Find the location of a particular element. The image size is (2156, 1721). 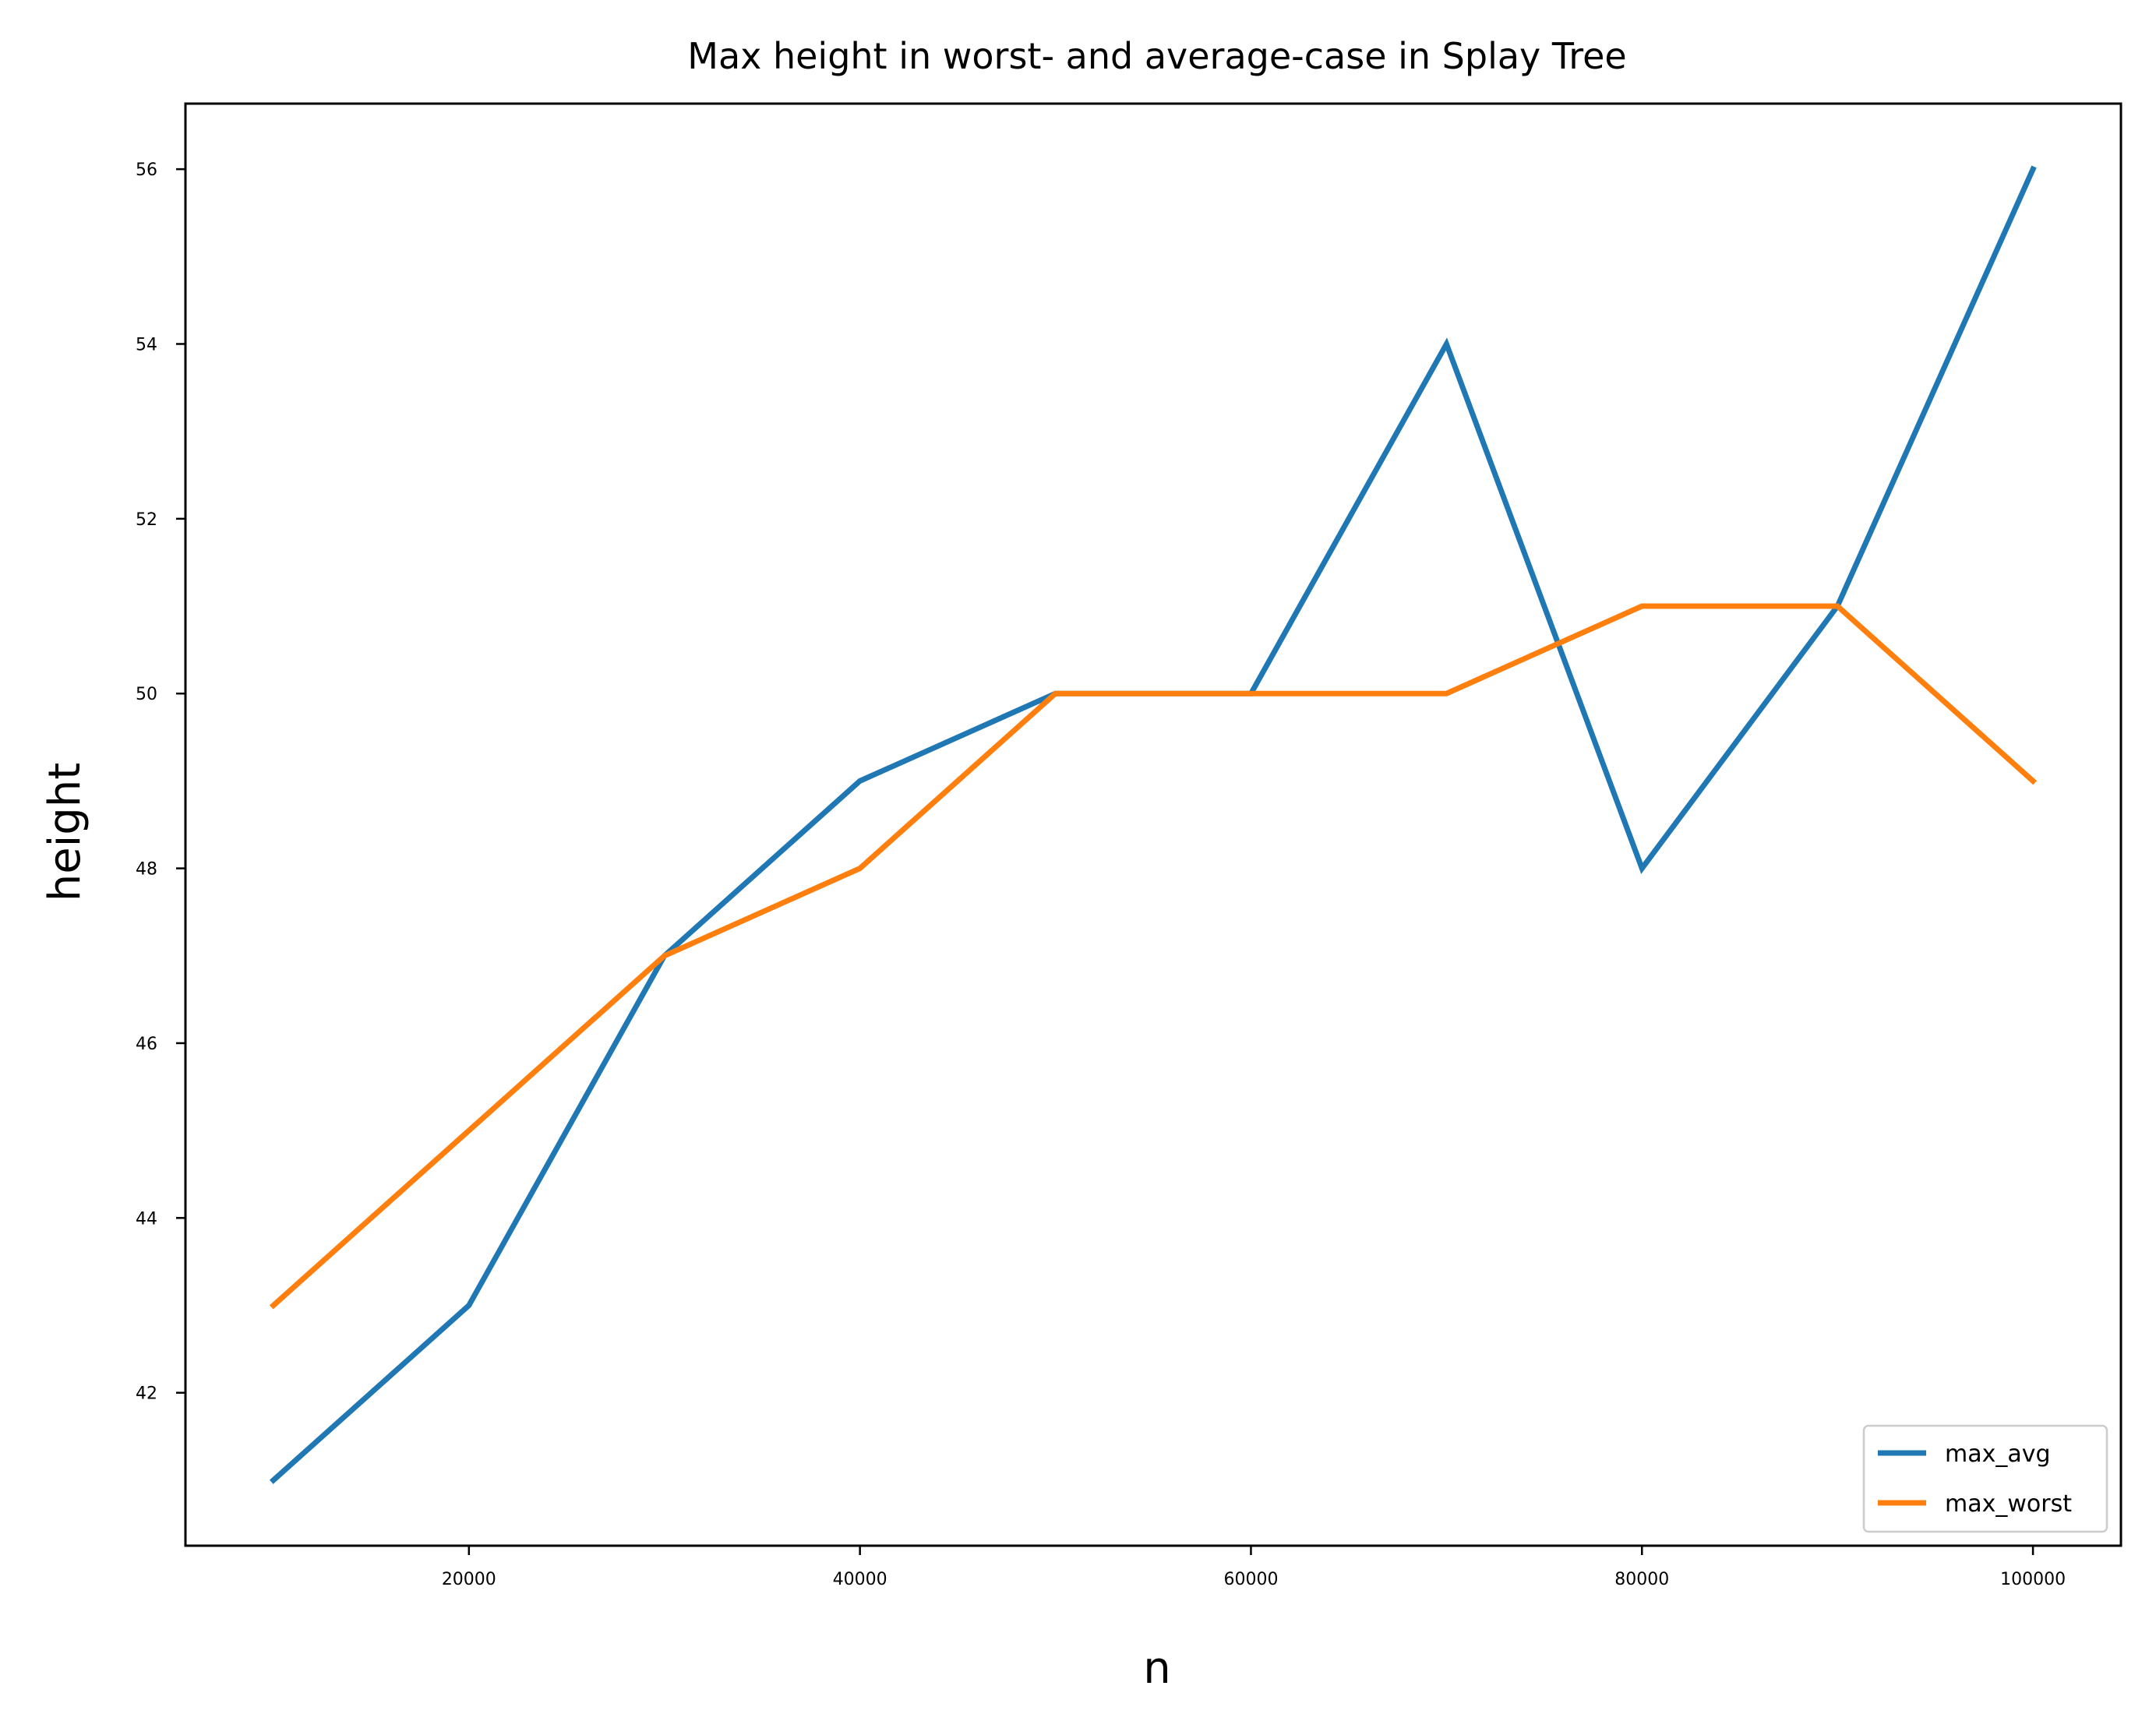

y-tick-label: 44 is located at coordinates (146, 1219).